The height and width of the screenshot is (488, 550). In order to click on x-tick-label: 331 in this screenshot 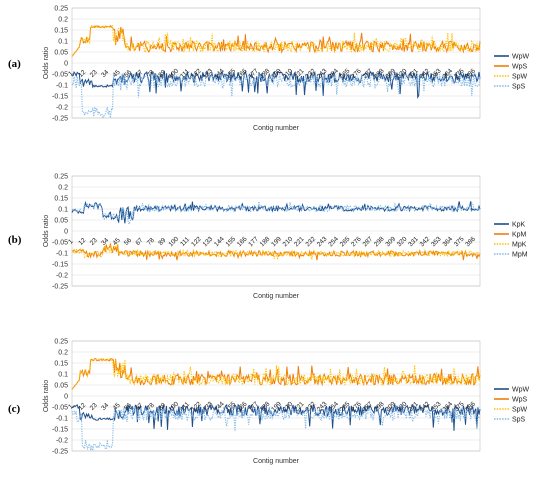, I will do `click(413, 241)`.